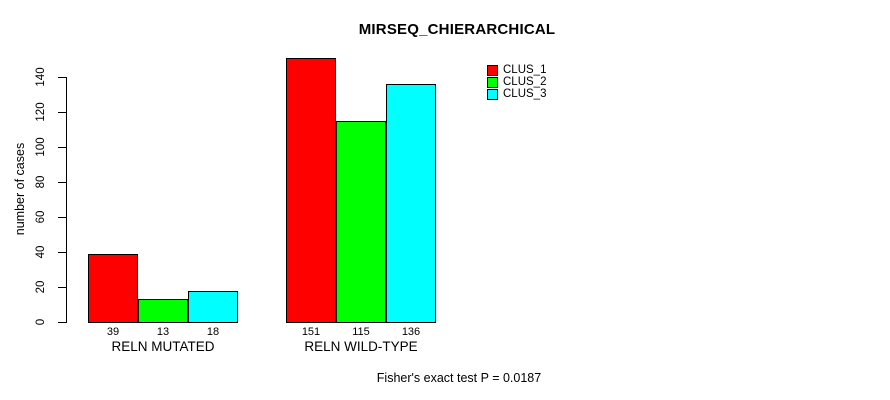  I want to click on legend-item: CLUS_3, so click(516, 94).